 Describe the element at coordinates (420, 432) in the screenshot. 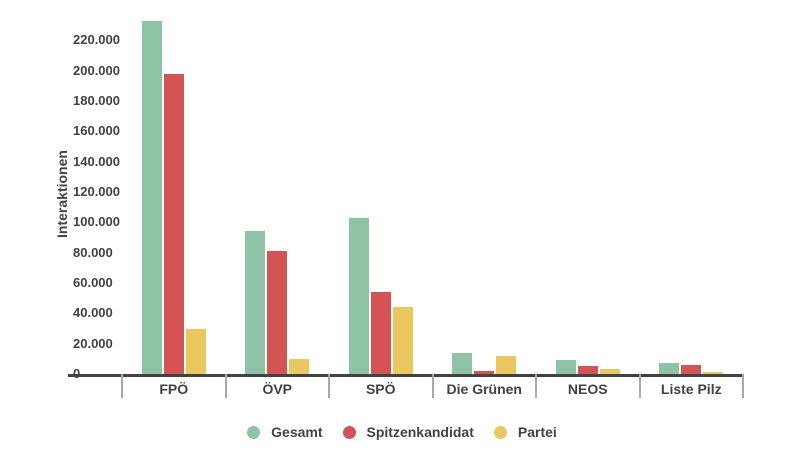

I see `legend-label-spitzenkandidat: Spitzenkandidat` at that location.